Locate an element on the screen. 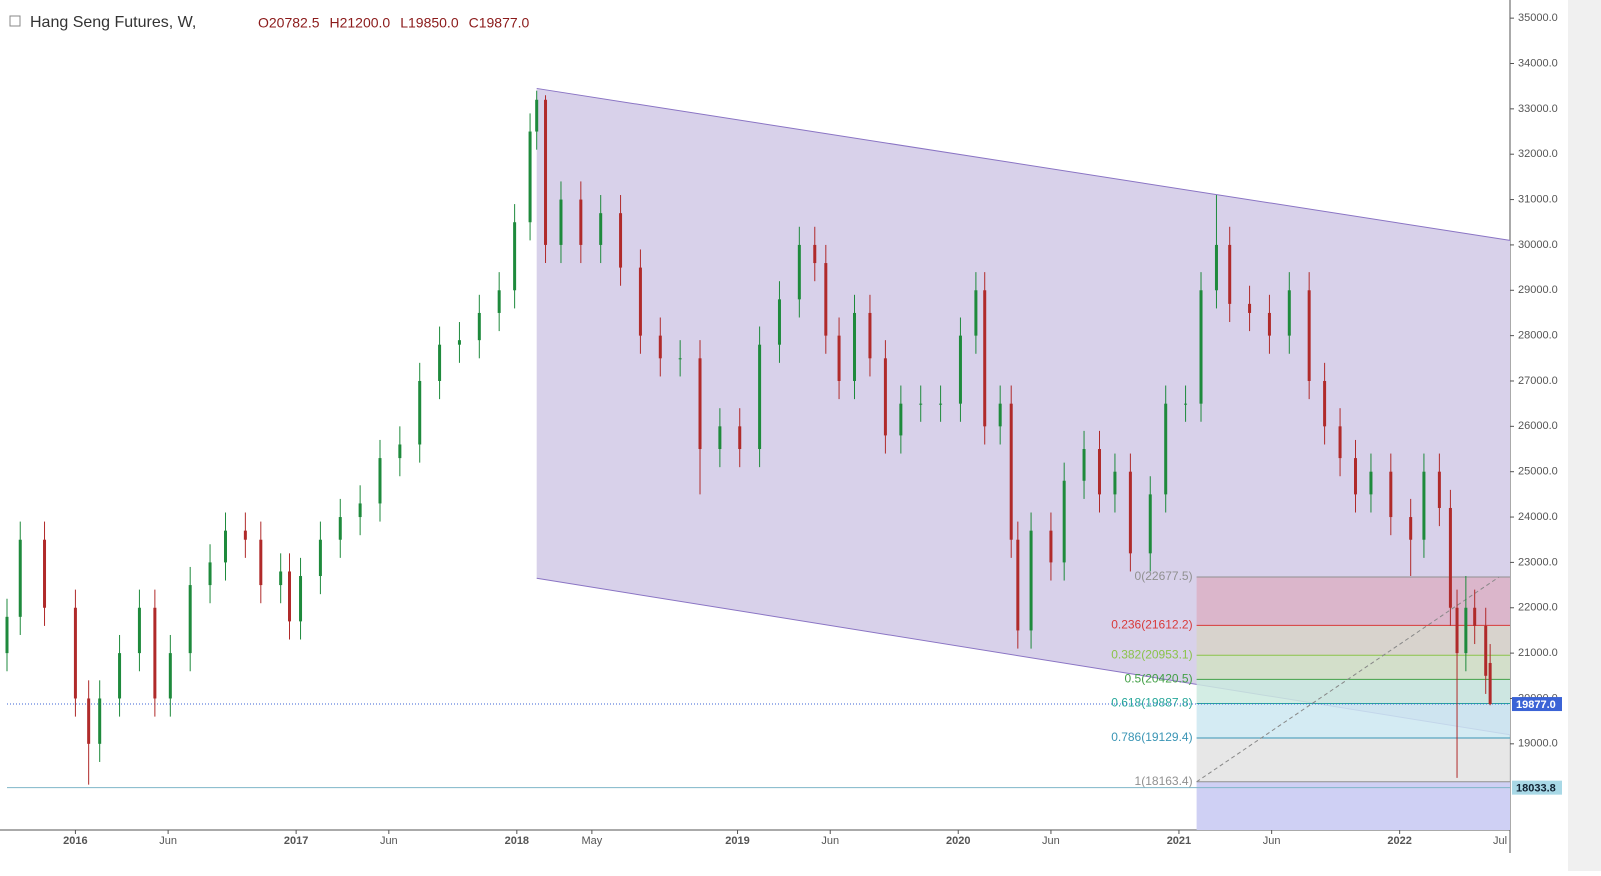 The width and height of the screenshot is (1601, 876). channel-line is located at coordinates (1023, 164).